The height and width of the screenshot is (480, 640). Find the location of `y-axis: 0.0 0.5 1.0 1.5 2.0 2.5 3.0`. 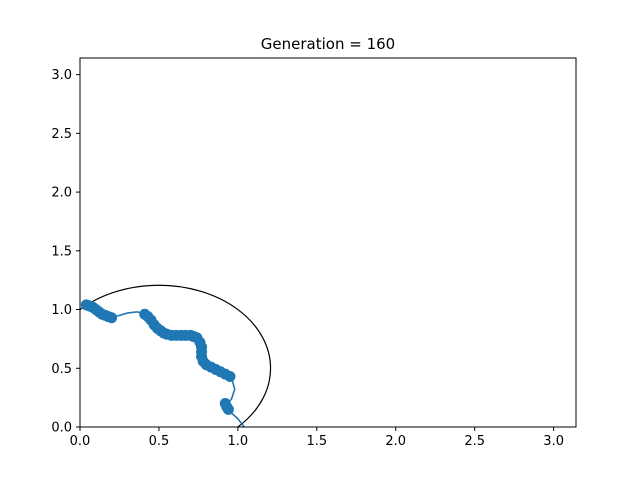

y-axis: 0.0 0.5 1.0 1.5 2.0 2.5 3.0 is located at coordinates (65, 252).